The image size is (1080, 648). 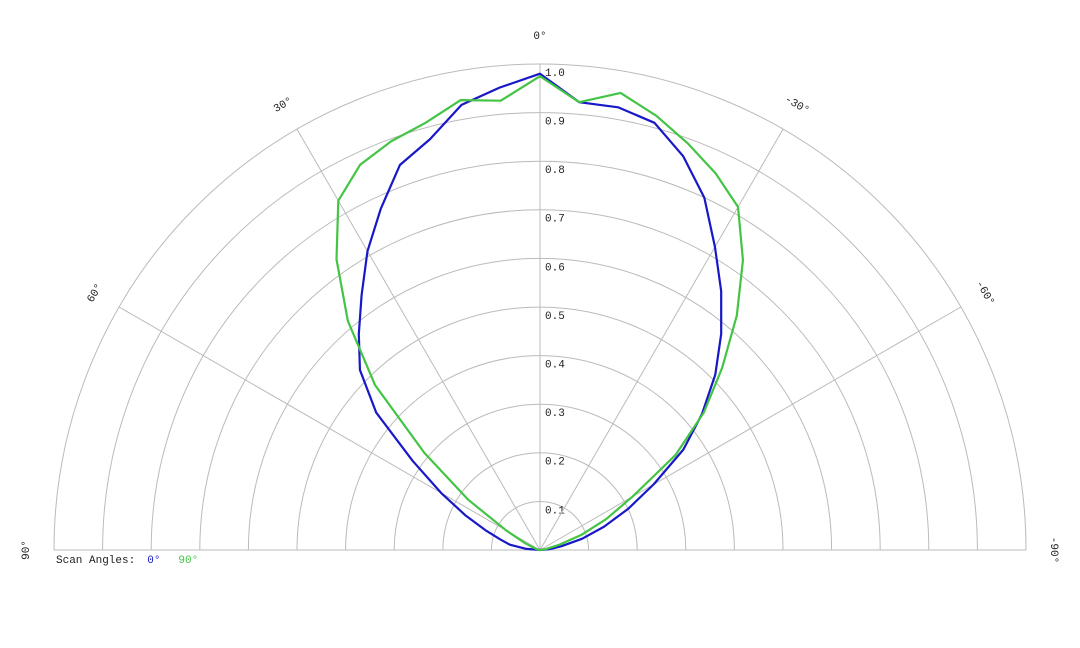 What do you see at coordinates (1053, 550) in the screenshot?
I see `theta-tick-label: -90°` at bounding box center [1053, 550].